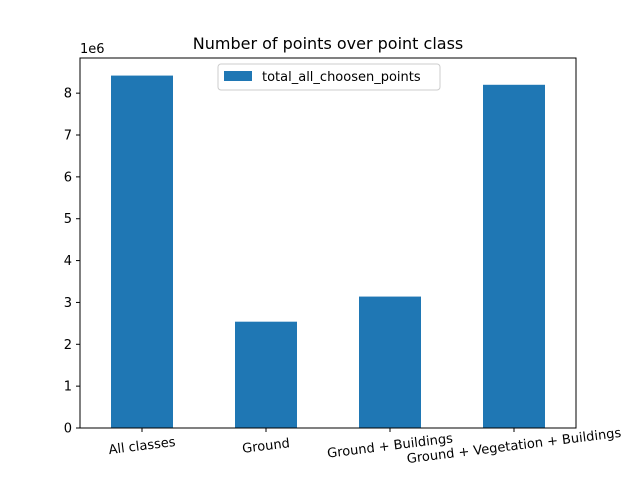 This screenshot has height=480, width=640. I want to click on y-tick-label: 2, so click(68, 345).